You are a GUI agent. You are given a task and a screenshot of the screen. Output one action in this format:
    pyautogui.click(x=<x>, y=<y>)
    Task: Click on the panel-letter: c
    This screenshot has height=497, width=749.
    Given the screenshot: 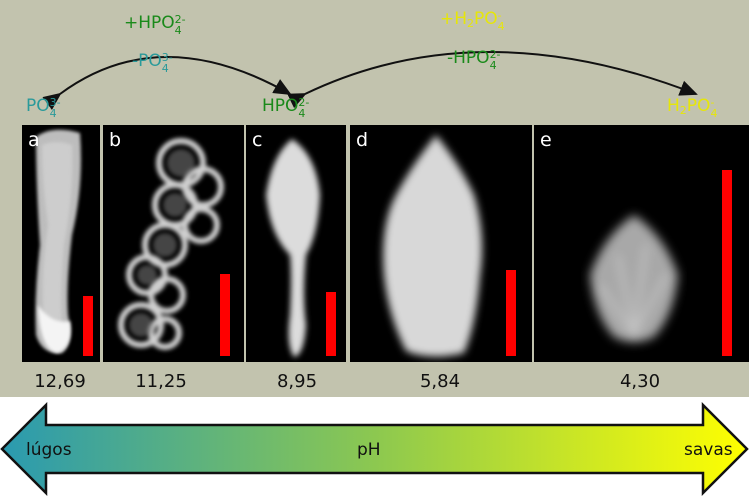 What is the action you would take?
    pyautogui.click(x=257, y=140)
    